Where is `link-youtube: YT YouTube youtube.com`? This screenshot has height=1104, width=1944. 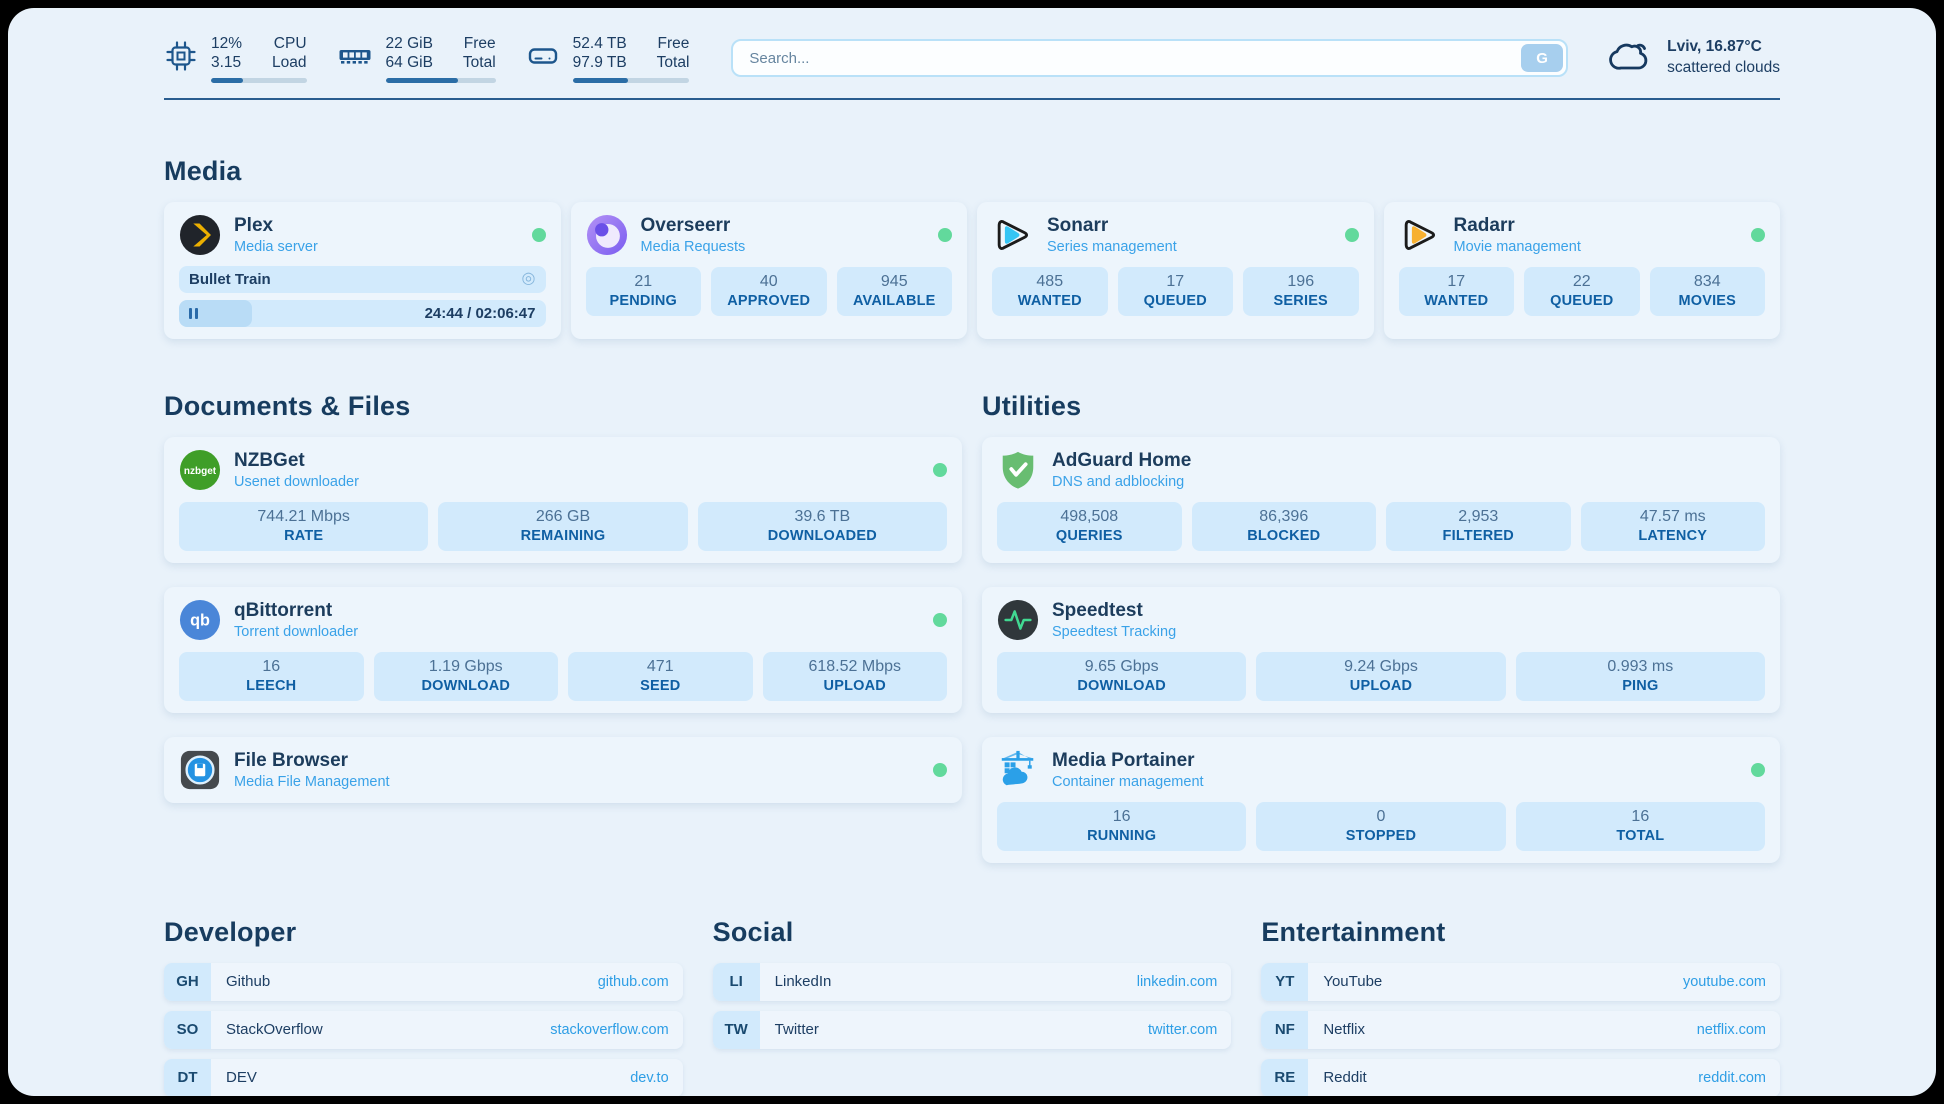
link-youtube: YT YouTube youtube.com is located at coordinates (1520, 981).